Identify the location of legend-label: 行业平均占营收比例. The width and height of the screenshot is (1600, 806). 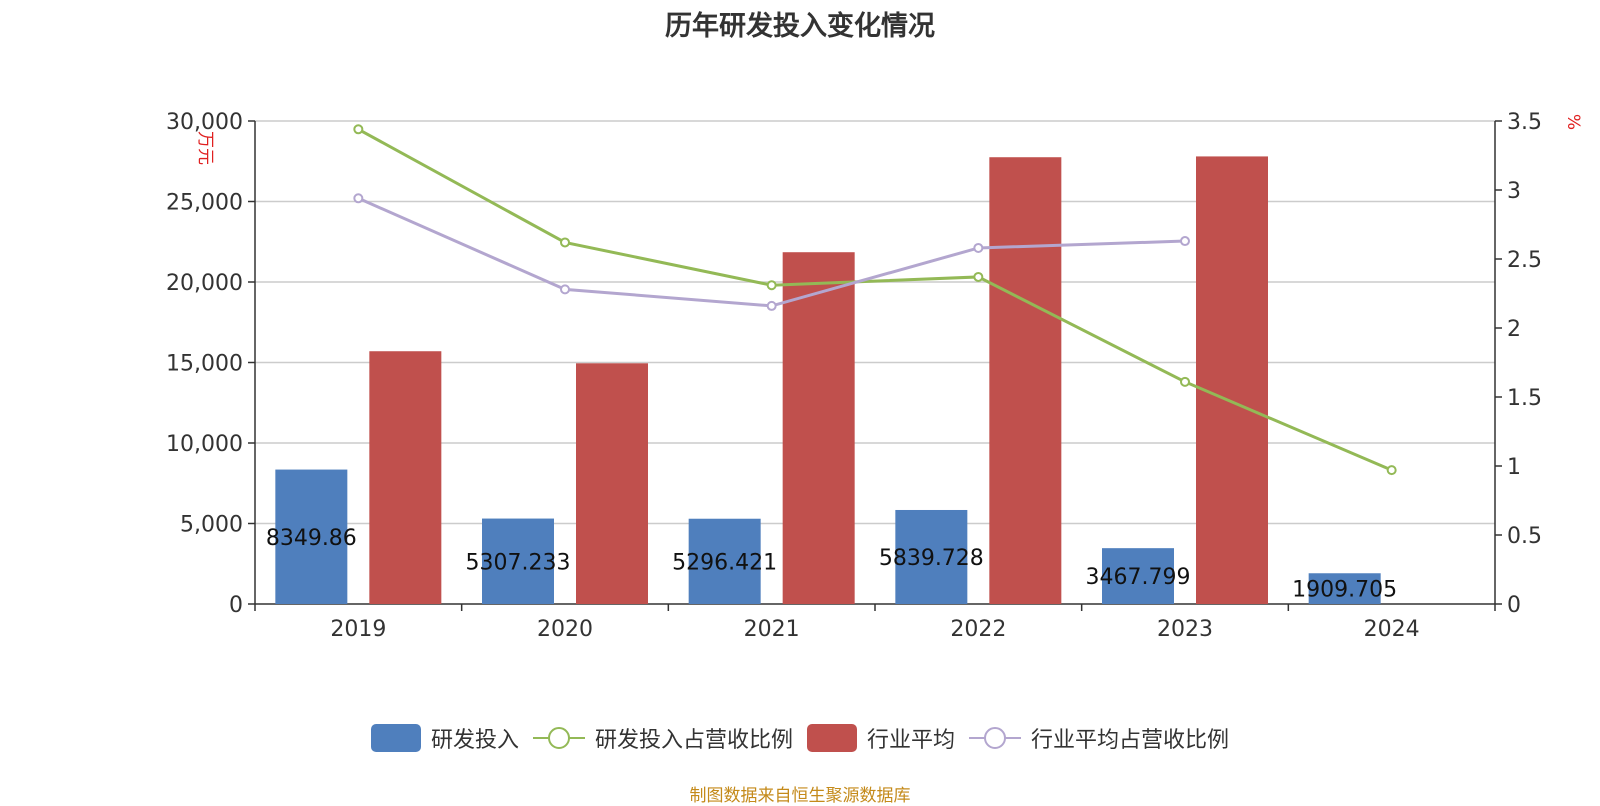
(1130, 740).